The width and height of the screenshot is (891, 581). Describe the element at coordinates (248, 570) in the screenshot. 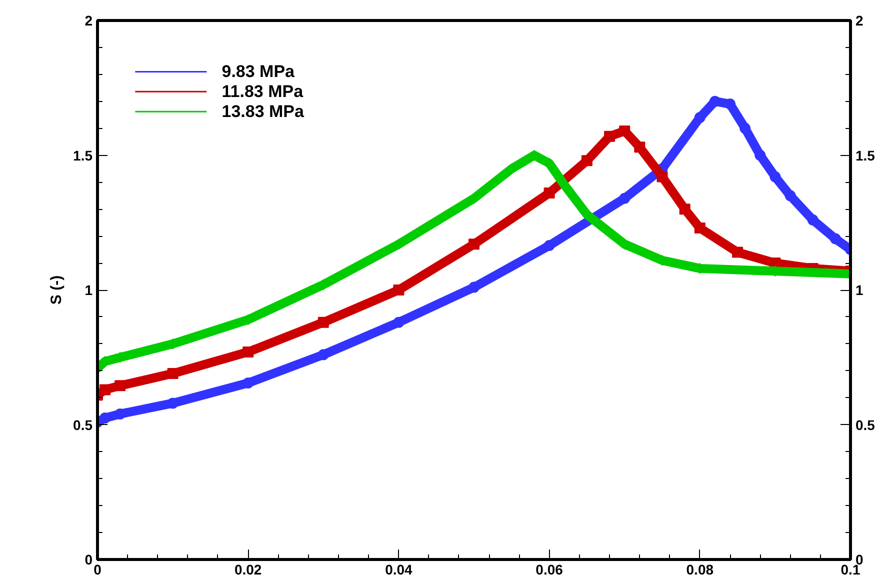

I see `x-tick-label: 0.02` at that location.